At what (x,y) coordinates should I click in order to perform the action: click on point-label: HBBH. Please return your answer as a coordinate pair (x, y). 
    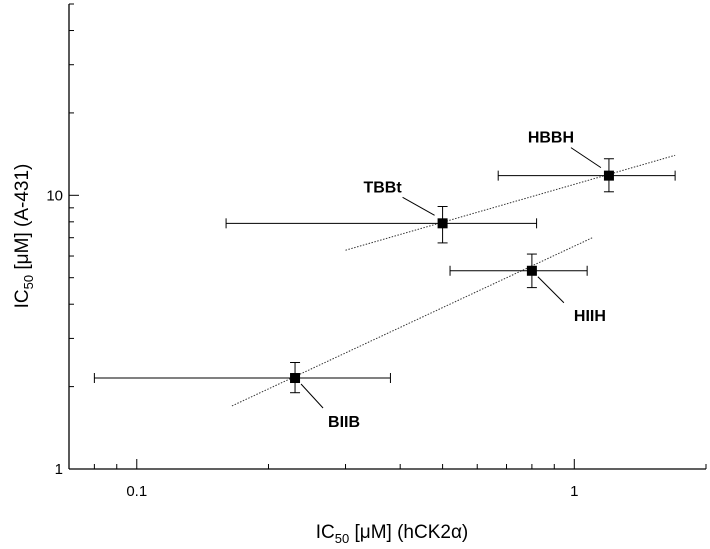
    Looking at the image, I should click on (551, 138).